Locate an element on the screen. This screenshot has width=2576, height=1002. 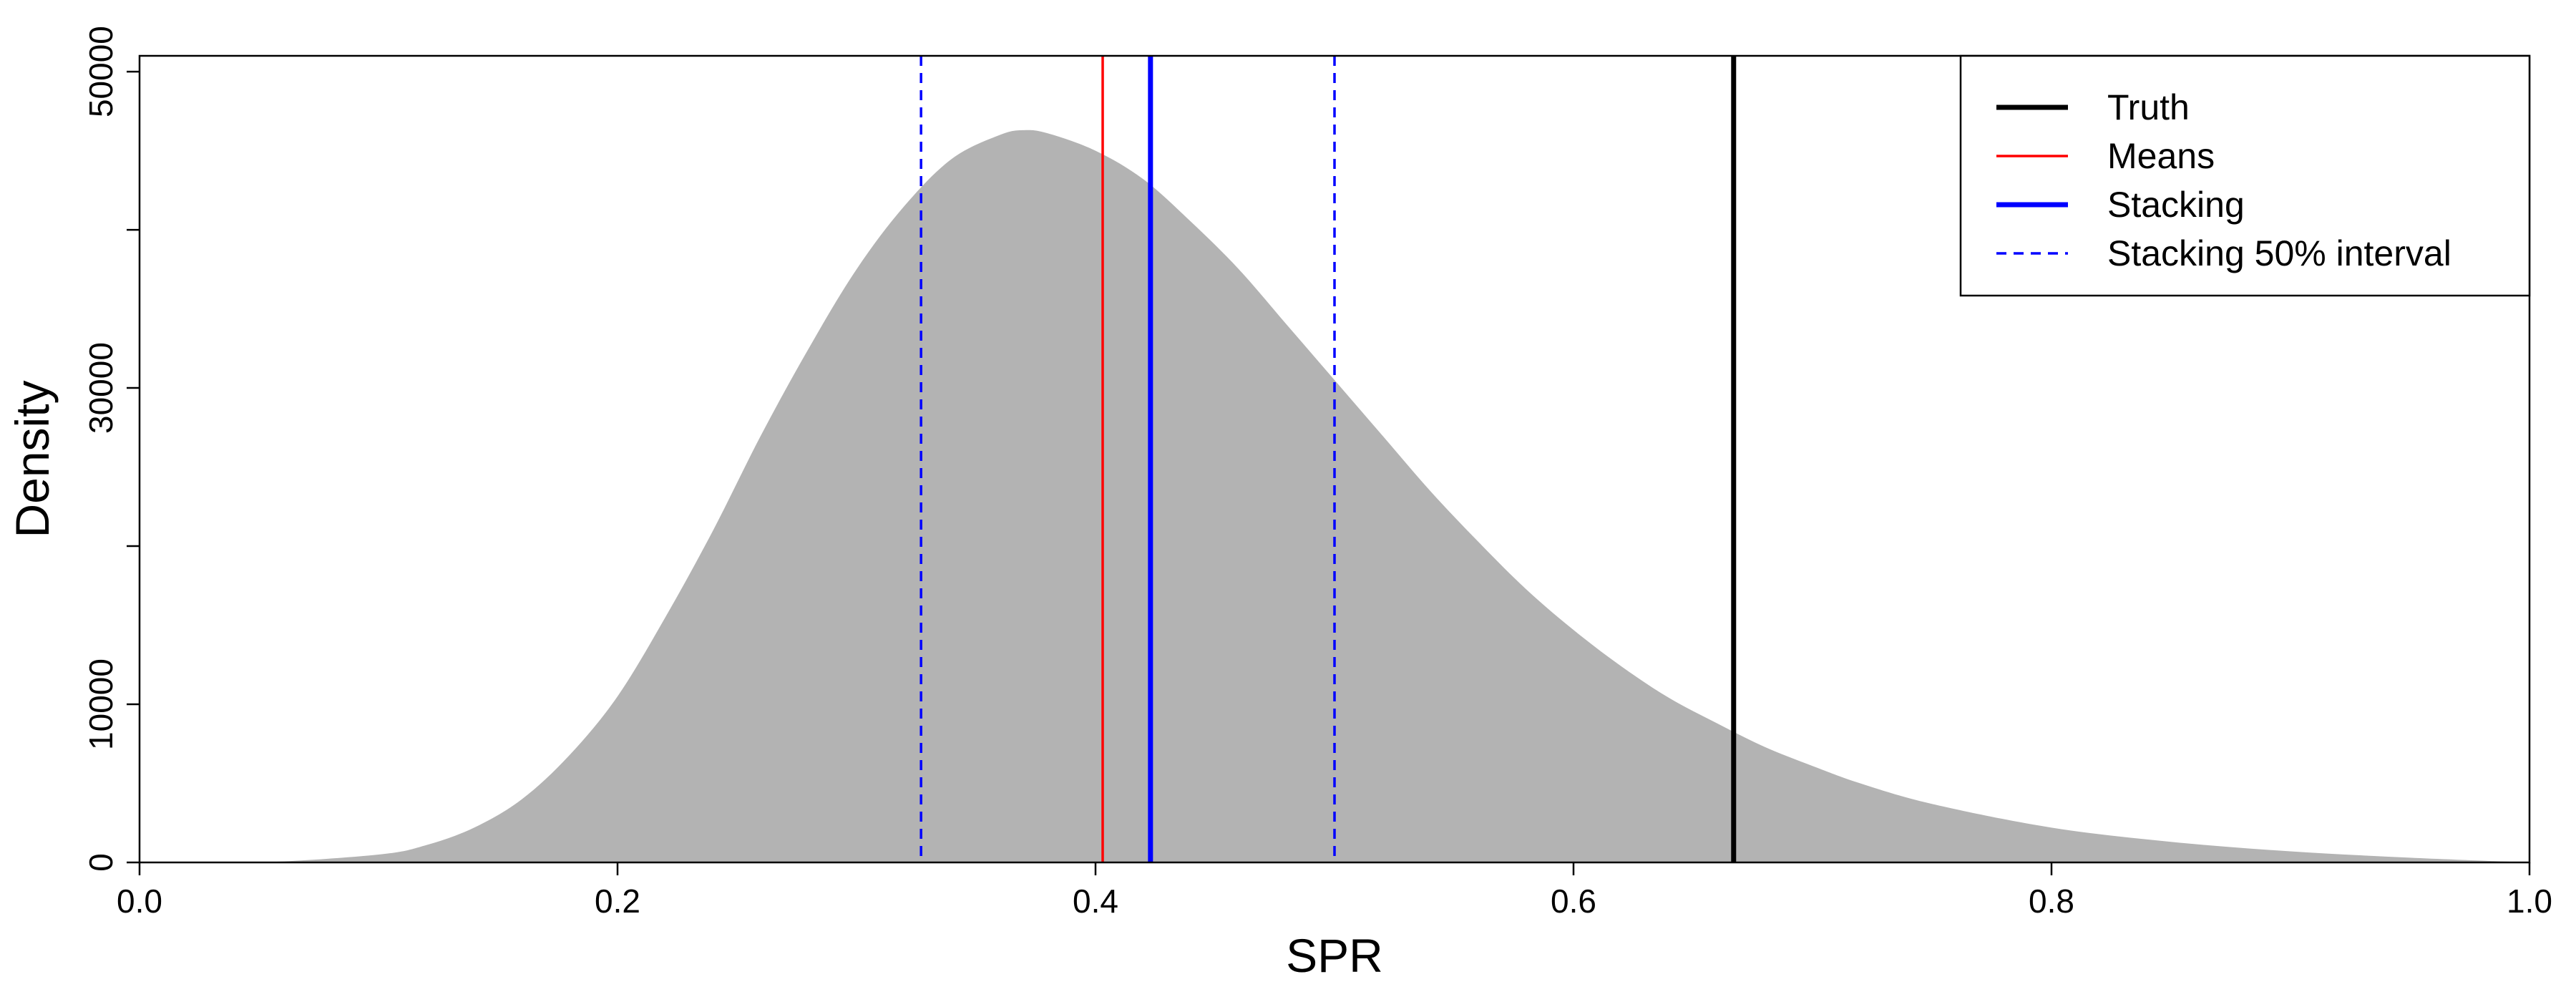
x-tick-label: 0.4 is located at coordinates (1095, 901).